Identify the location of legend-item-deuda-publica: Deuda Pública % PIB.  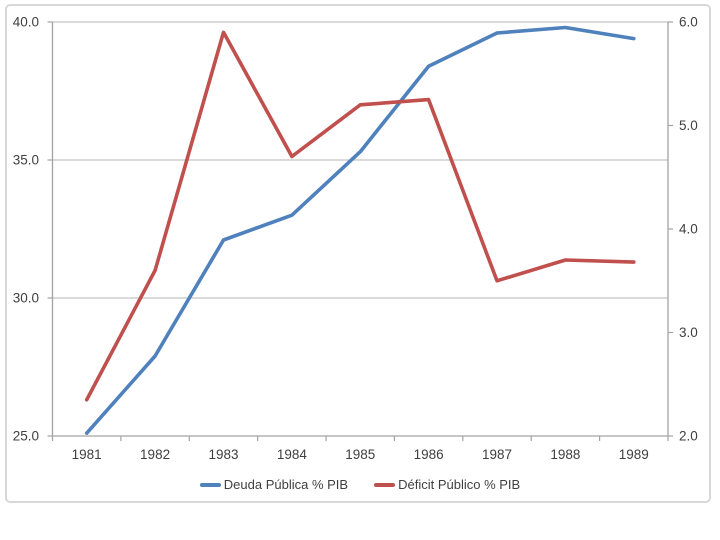
(274, 484).